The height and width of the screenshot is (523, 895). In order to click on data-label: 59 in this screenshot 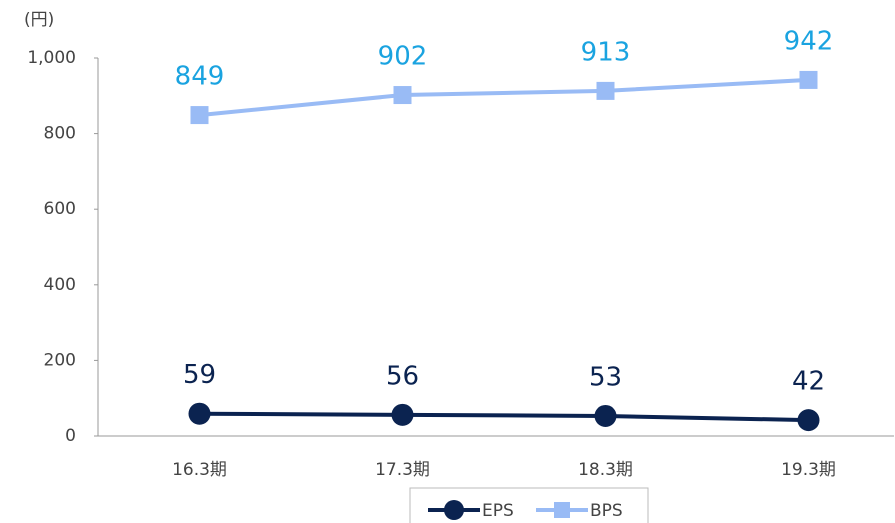, I will do `click(199, 375)`.